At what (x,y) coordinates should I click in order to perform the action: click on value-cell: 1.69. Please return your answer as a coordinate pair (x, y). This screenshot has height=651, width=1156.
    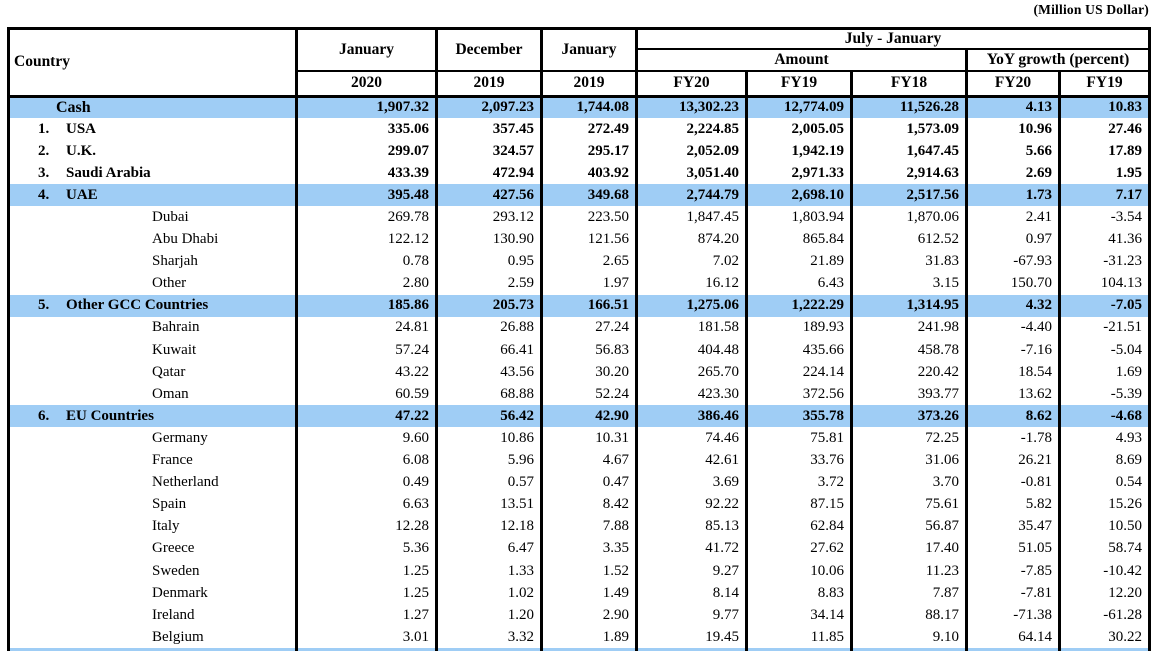
    Looking at the image, I should click on (1104, 372).